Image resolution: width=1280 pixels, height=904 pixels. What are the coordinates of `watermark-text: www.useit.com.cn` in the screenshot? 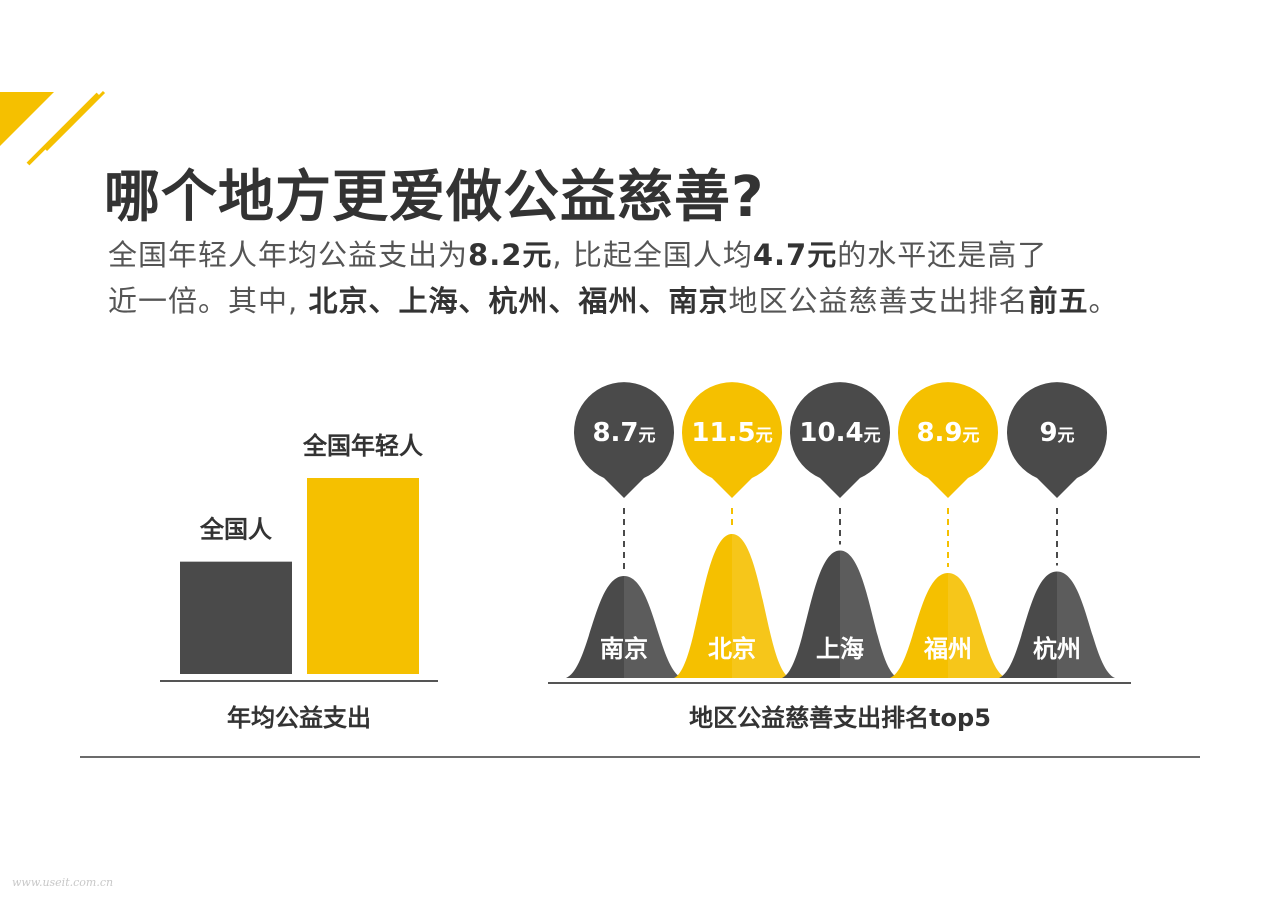 It's located at (63, 882).